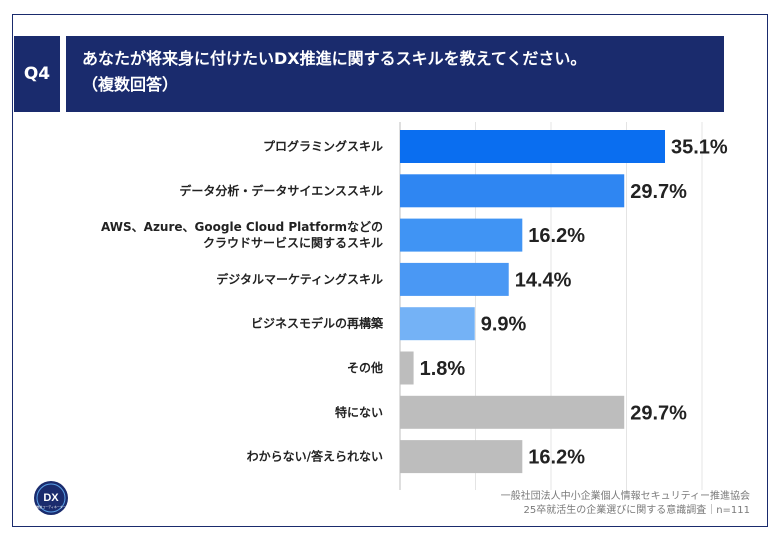  What do you see at coordinates (543, 280) in the screenshot?
I see `value-label: 14.4%` at bounding box center [543, 280].